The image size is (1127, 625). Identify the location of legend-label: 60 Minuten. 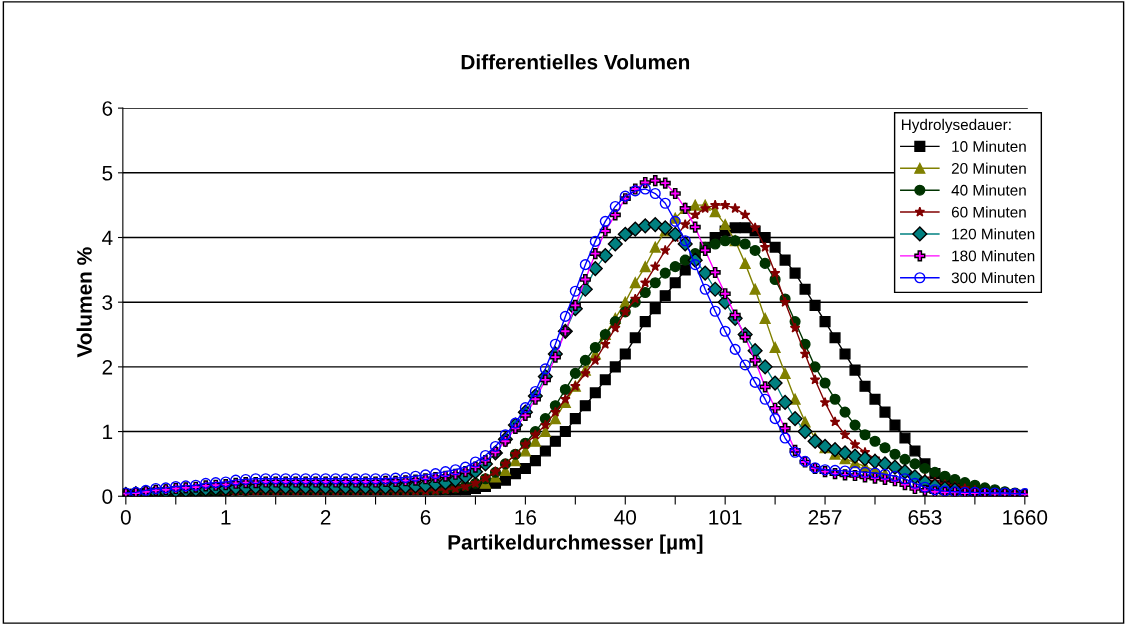
(988, 212).